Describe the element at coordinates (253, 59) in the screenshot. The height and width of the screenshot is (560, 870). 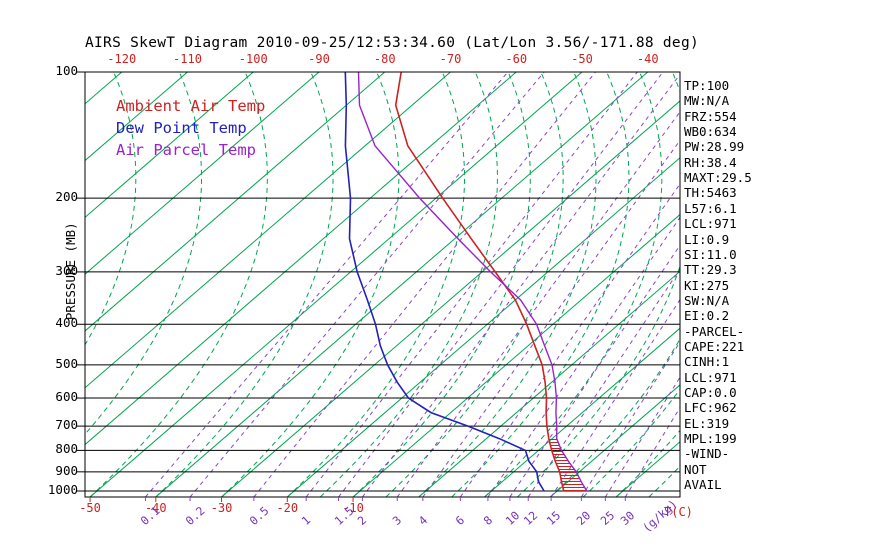
I see `top-temp-label: -100` at that location.